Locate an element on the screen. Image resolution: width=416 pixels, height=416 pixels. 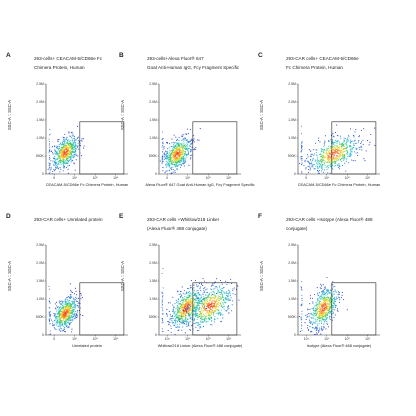
x-axis-label: CEACAM-5/CD66e Fc Chimera Protein, Human is located at coordinates (87, 184).